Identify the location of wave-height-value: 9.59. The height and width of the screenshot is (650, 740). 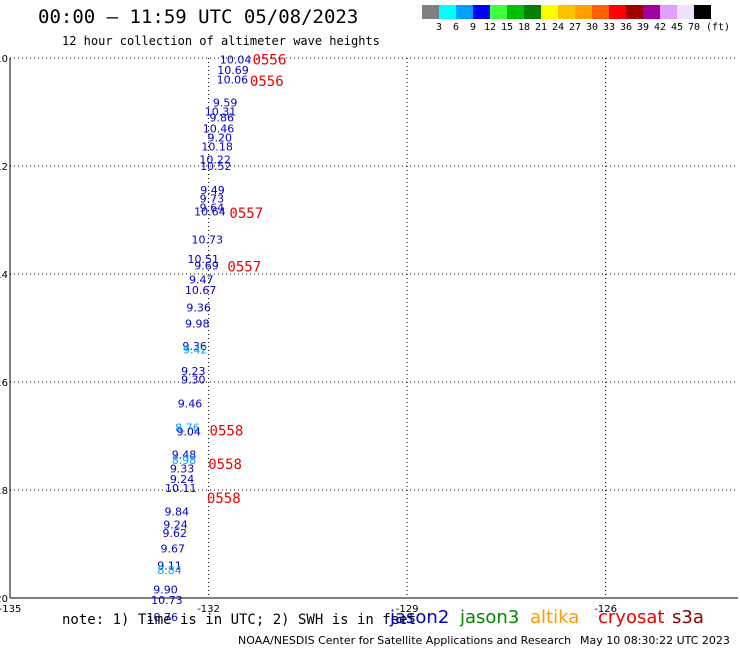
(225, 102).